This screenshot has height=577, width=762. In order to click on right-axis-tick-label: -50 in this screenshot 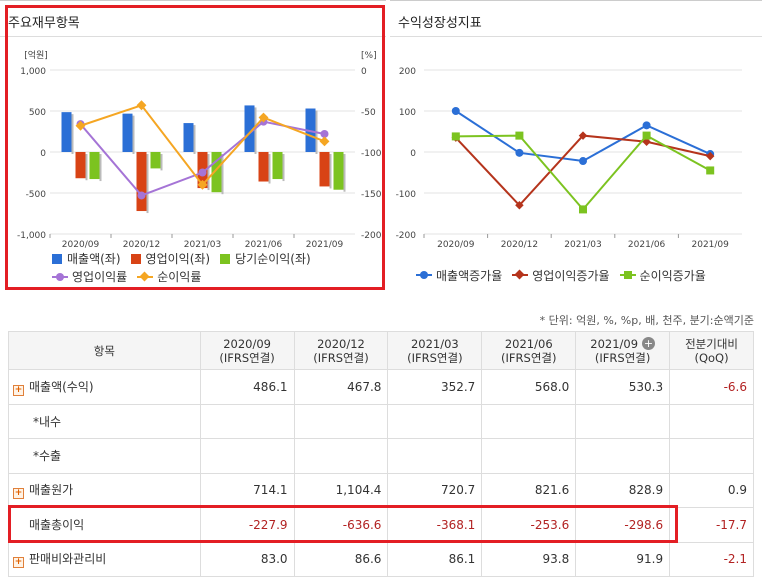, I will do `click(368, 113)`.